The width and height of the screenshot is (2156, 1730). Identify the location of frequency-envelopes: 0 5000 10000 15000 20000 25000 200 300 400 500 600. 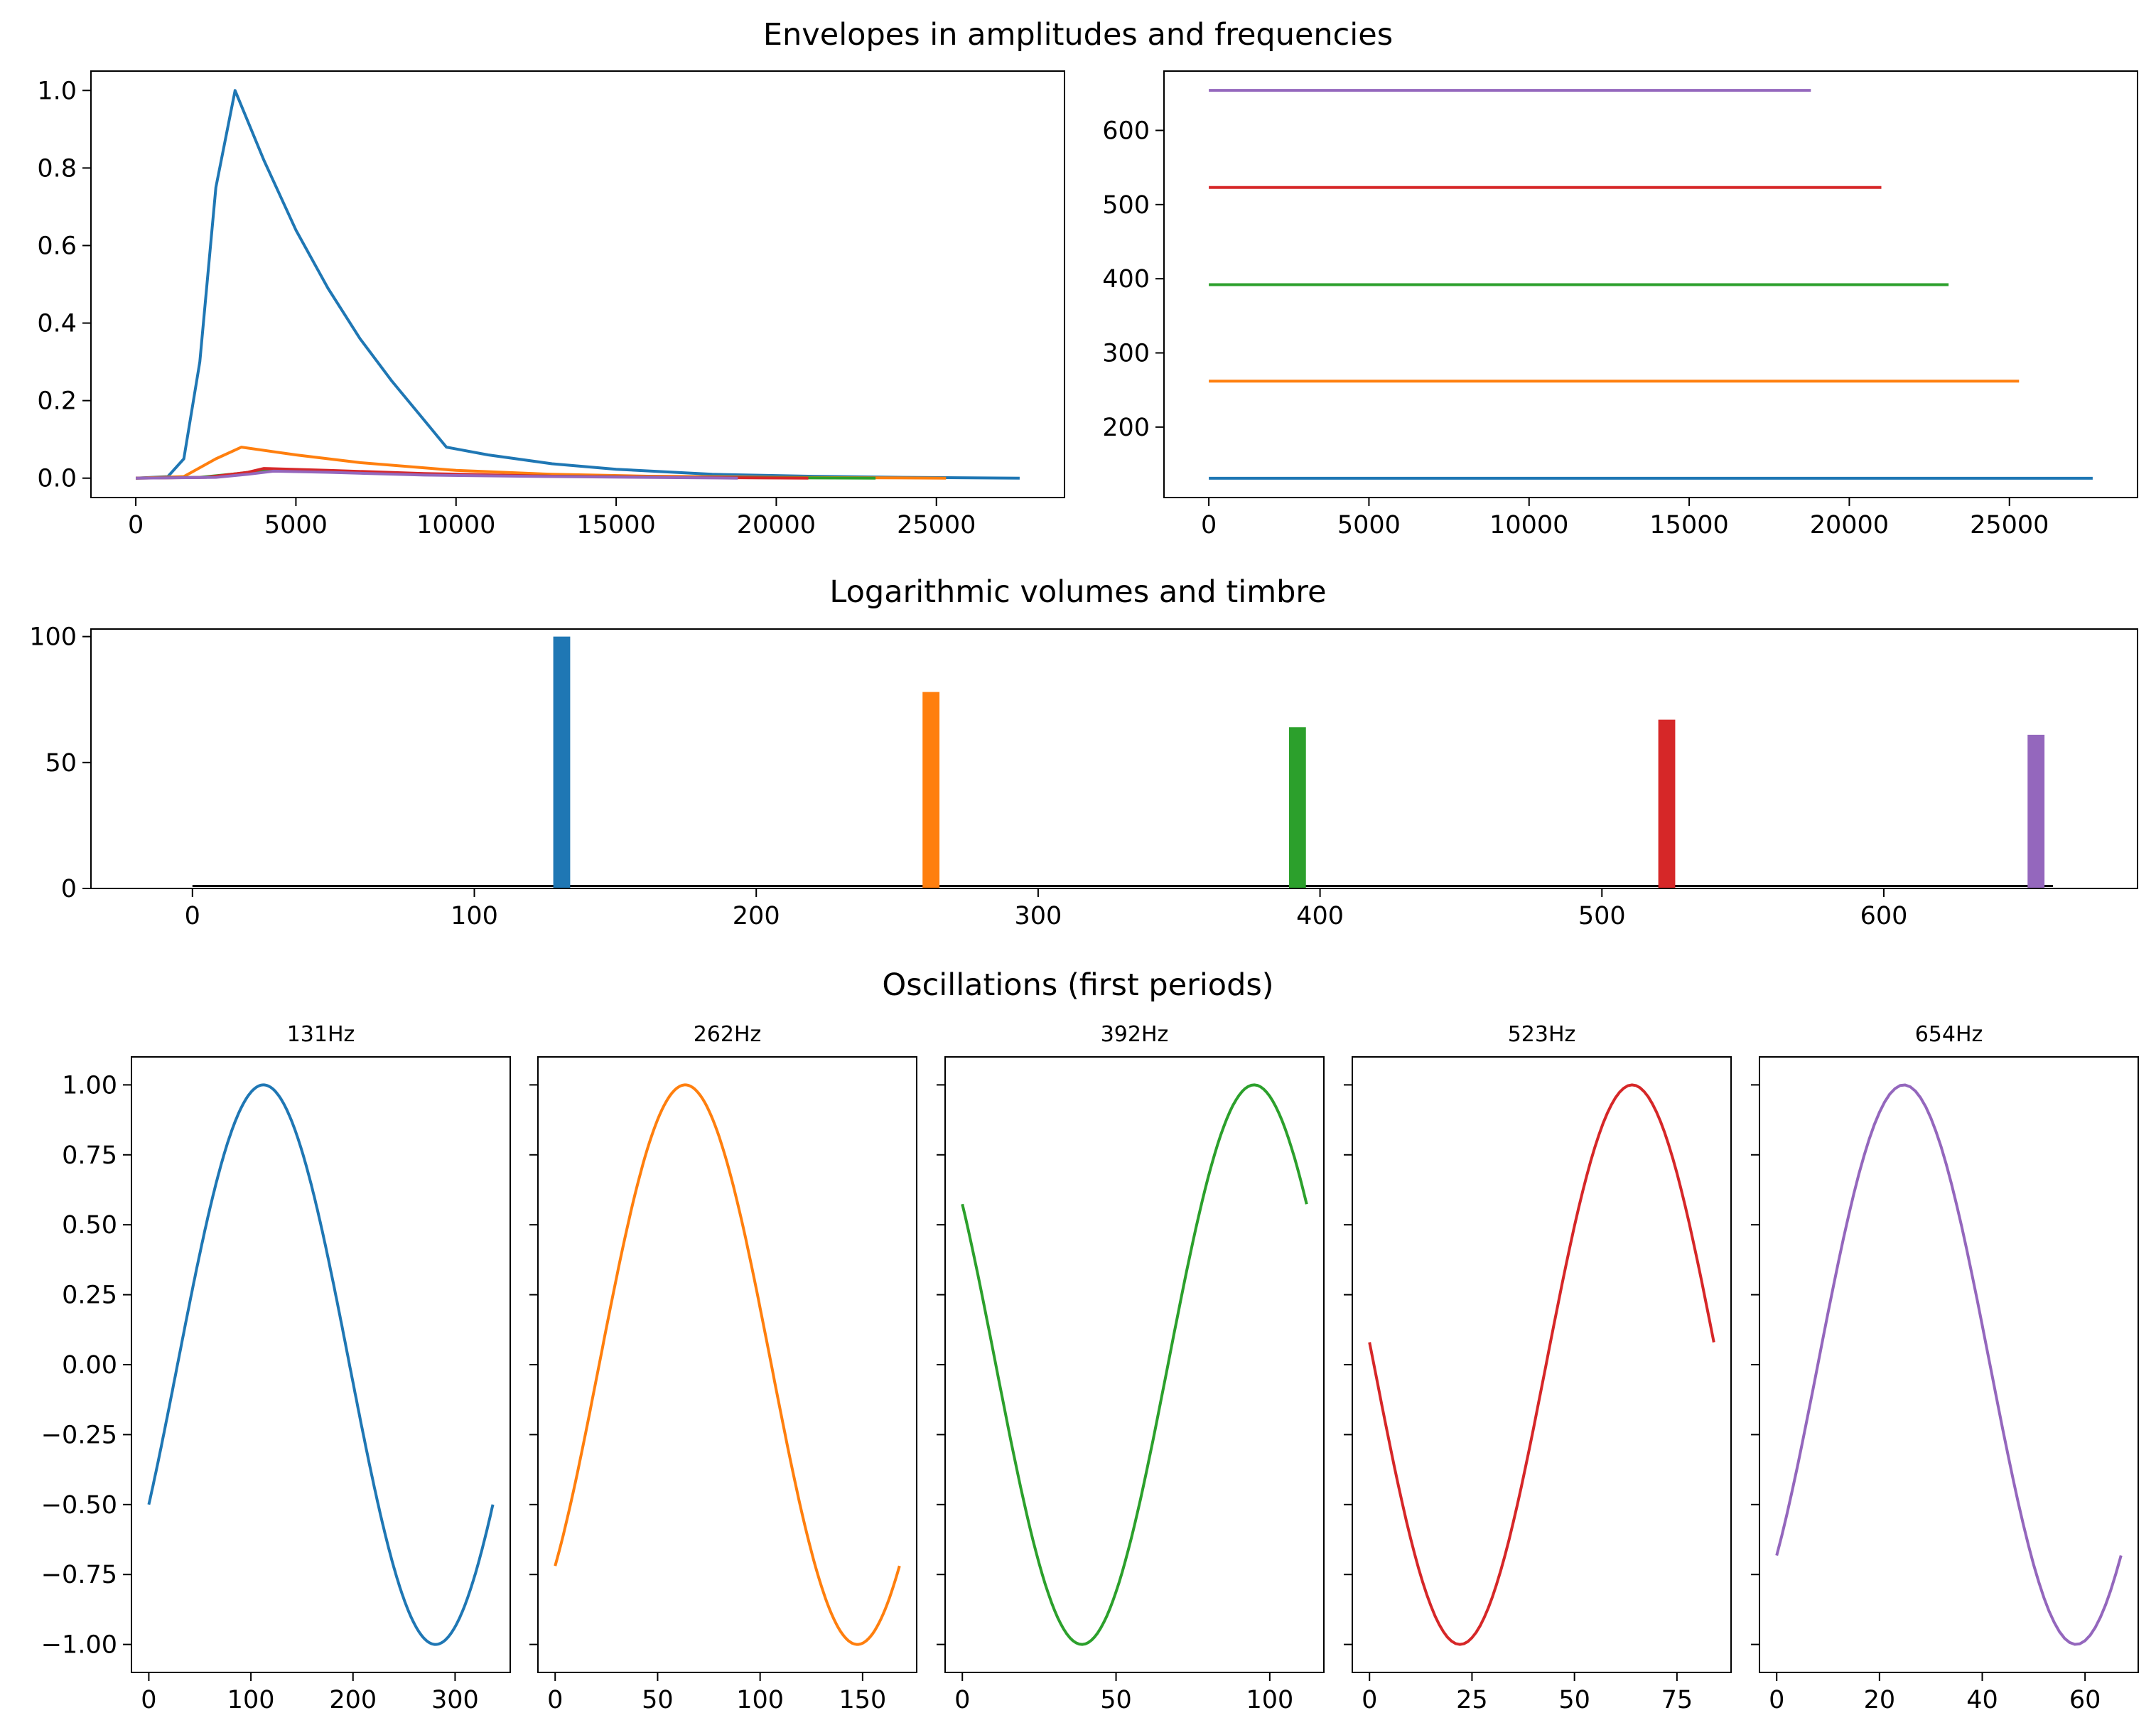
(1620, 304).